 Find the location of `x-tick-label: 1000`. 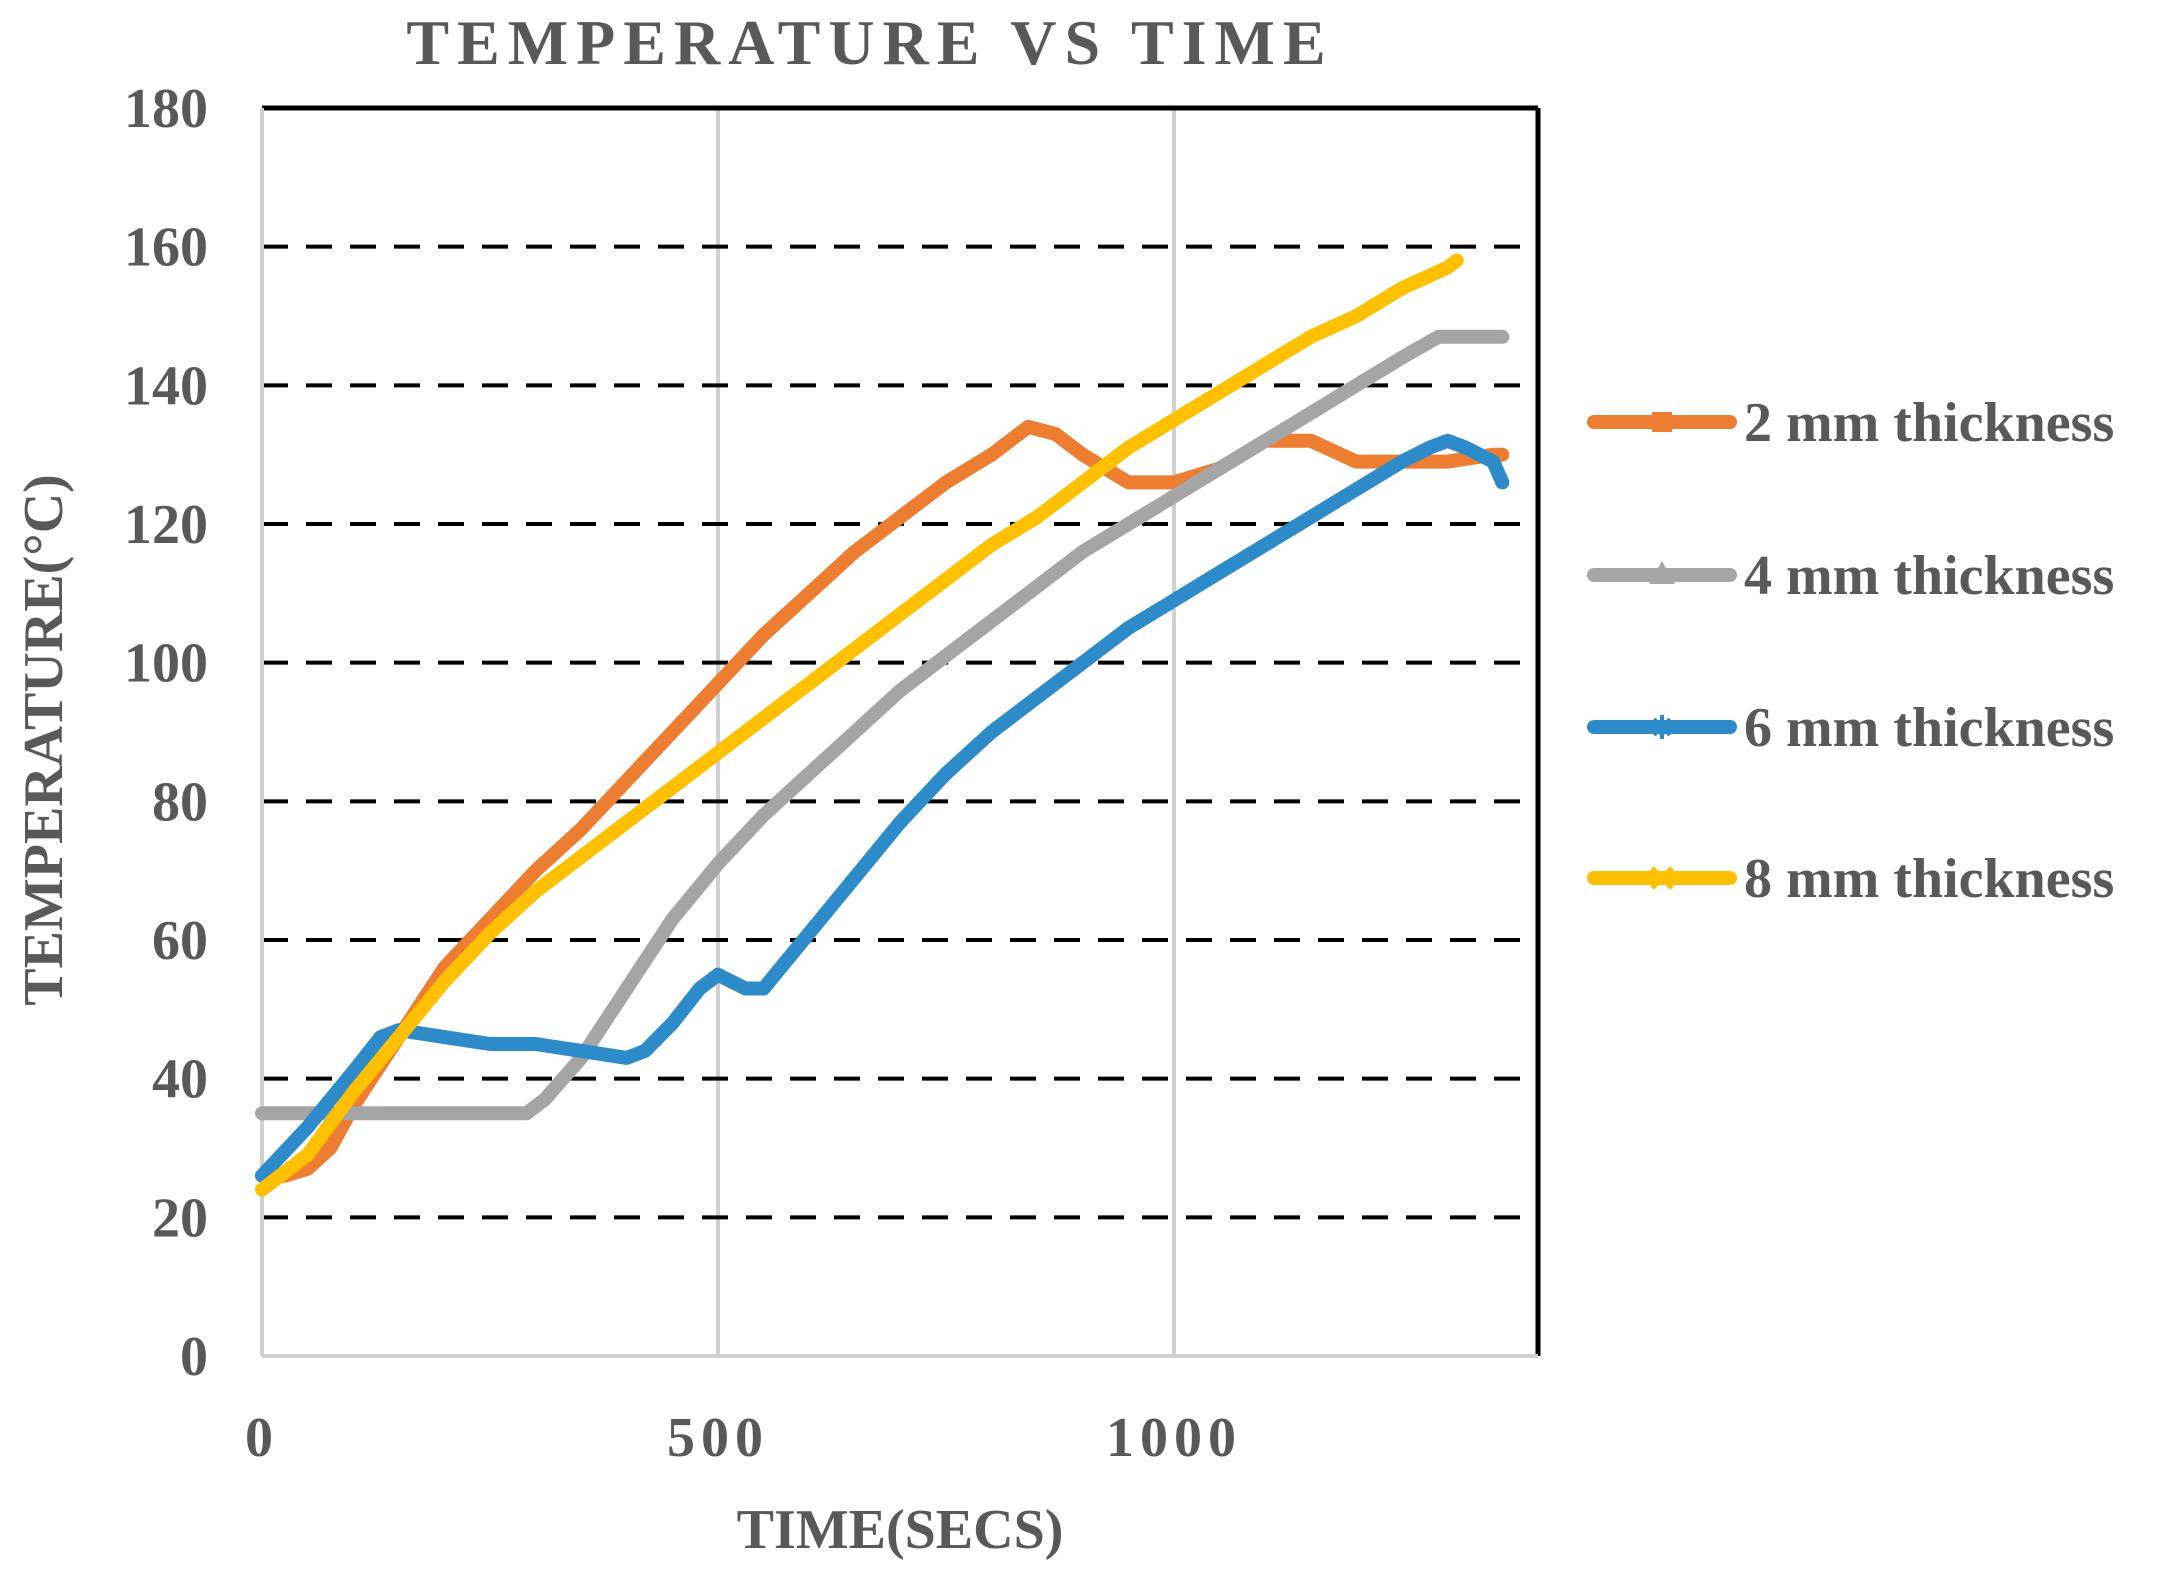

x-tick-label: 1000 is located at coordinates (1174, 1438).